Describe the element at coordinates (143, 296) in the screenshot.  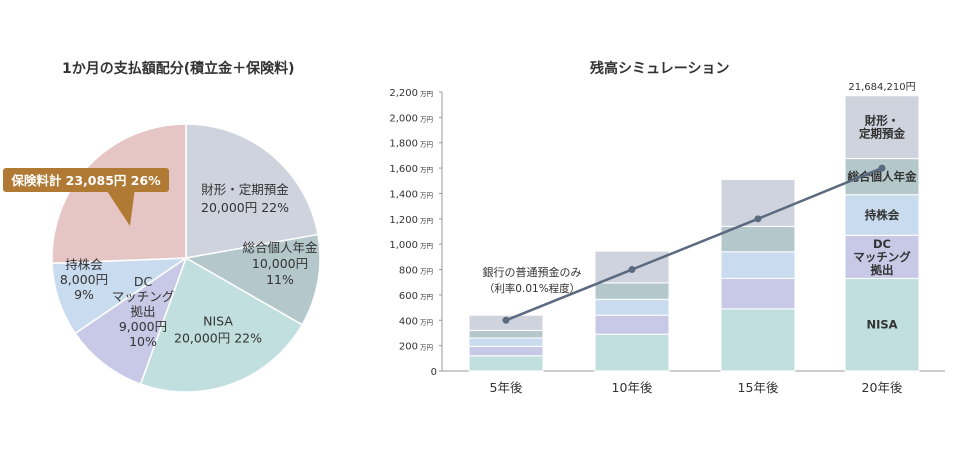
I see `pie-slice-label: マッチング` at that location.